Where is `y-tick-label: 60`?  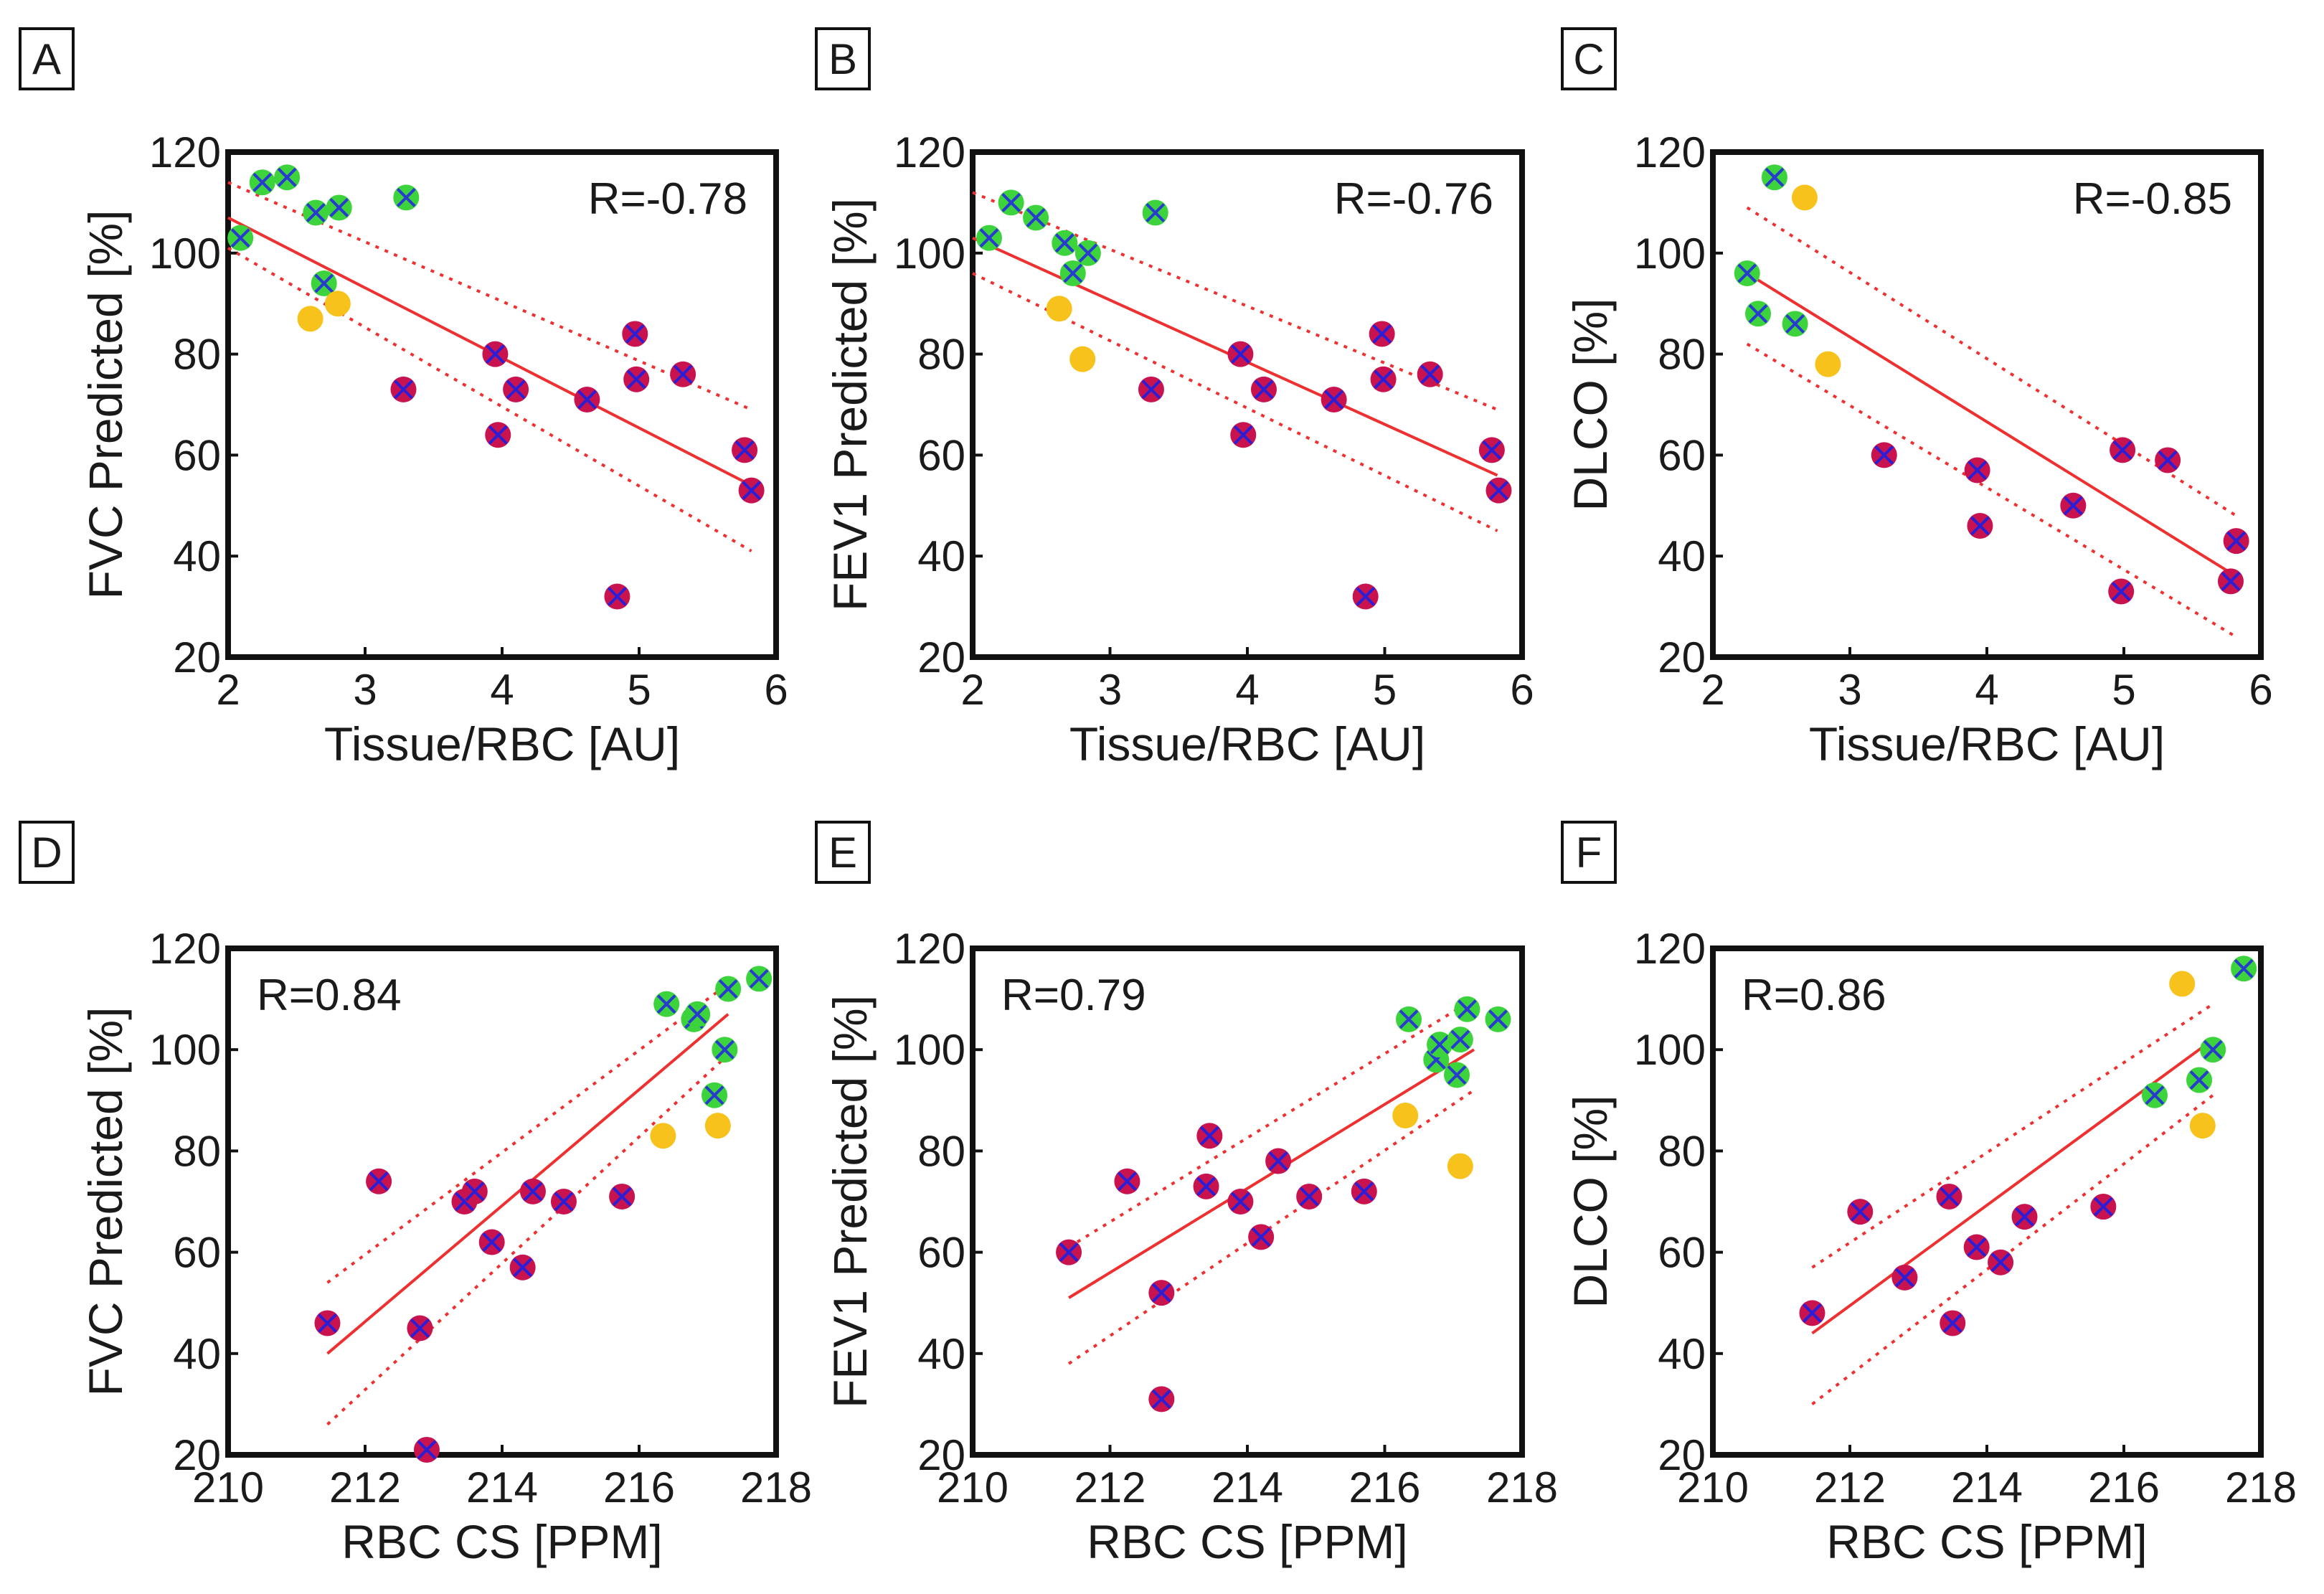 y-tick-label: 60 is located at coordinates (941, 455).